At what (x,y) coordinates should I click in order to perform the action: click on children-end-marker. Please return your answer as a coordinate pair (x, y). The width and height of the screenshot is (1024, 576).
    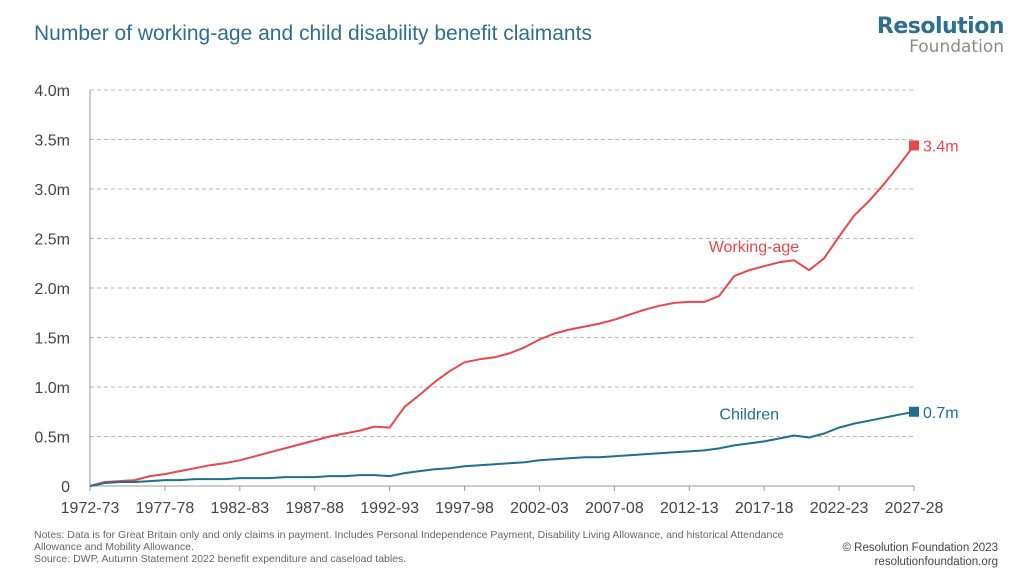
    Looking at the image, I should click on (914, 411).